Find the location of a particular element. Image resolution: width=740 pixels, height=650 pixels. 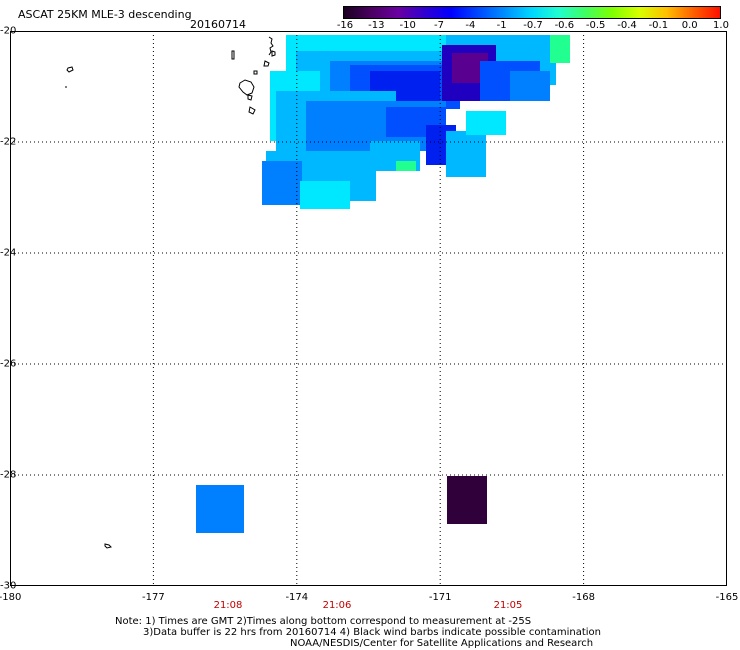

latitude-label: -26 is located at coordinates (8, 364).